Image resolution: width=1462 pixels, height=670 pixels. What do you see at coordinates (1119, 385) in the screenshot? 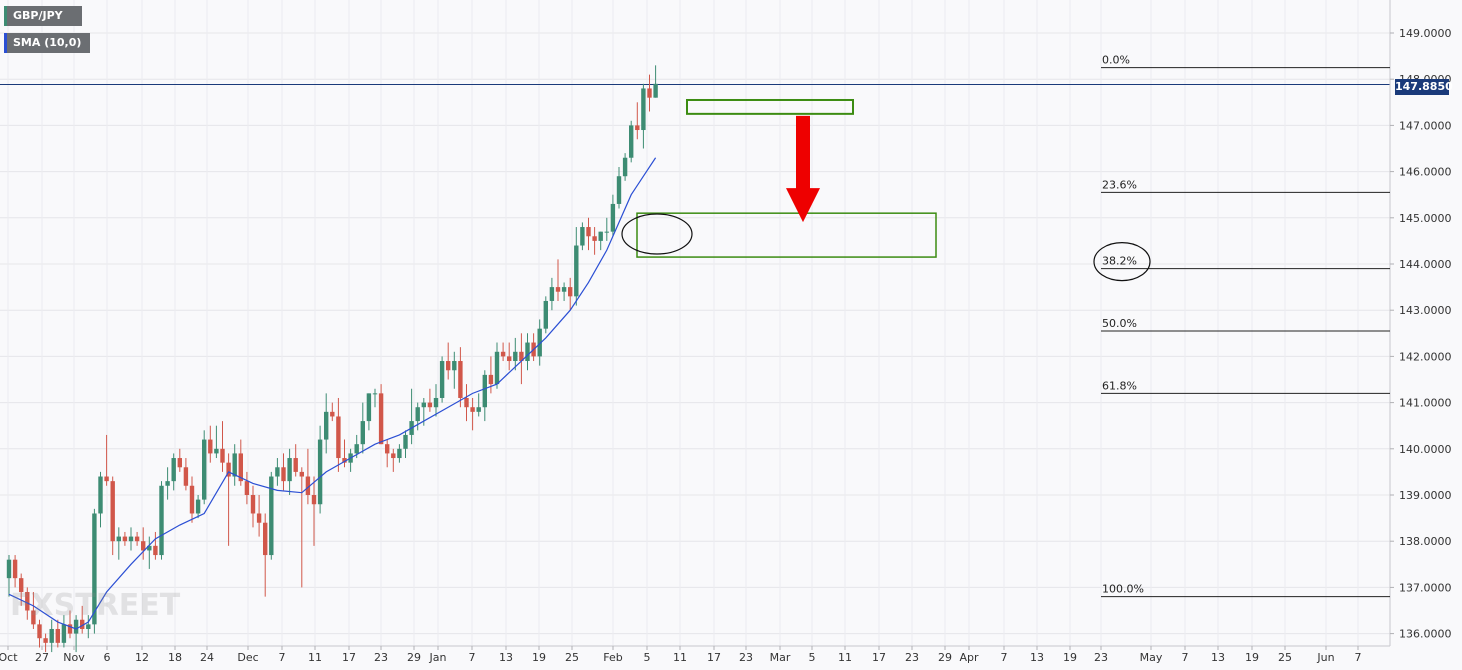
I see `fib-level-label: 61.8%` at bounding box center [1119, 385].